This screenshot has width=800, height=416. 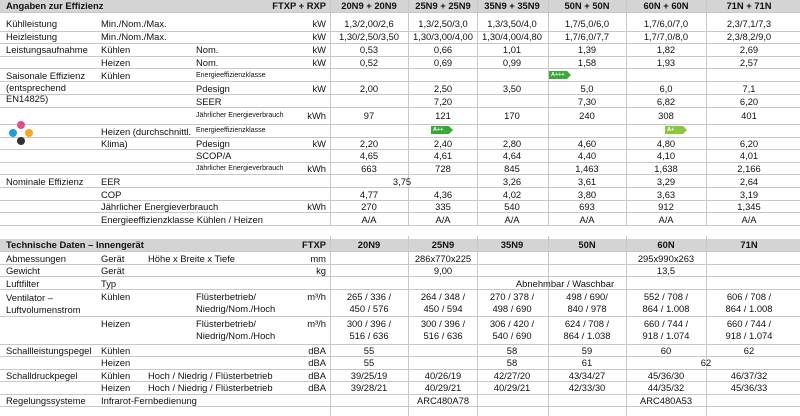 I want to click on col-header-2: 25N9 + 25N9, so click(x=443, y=5).